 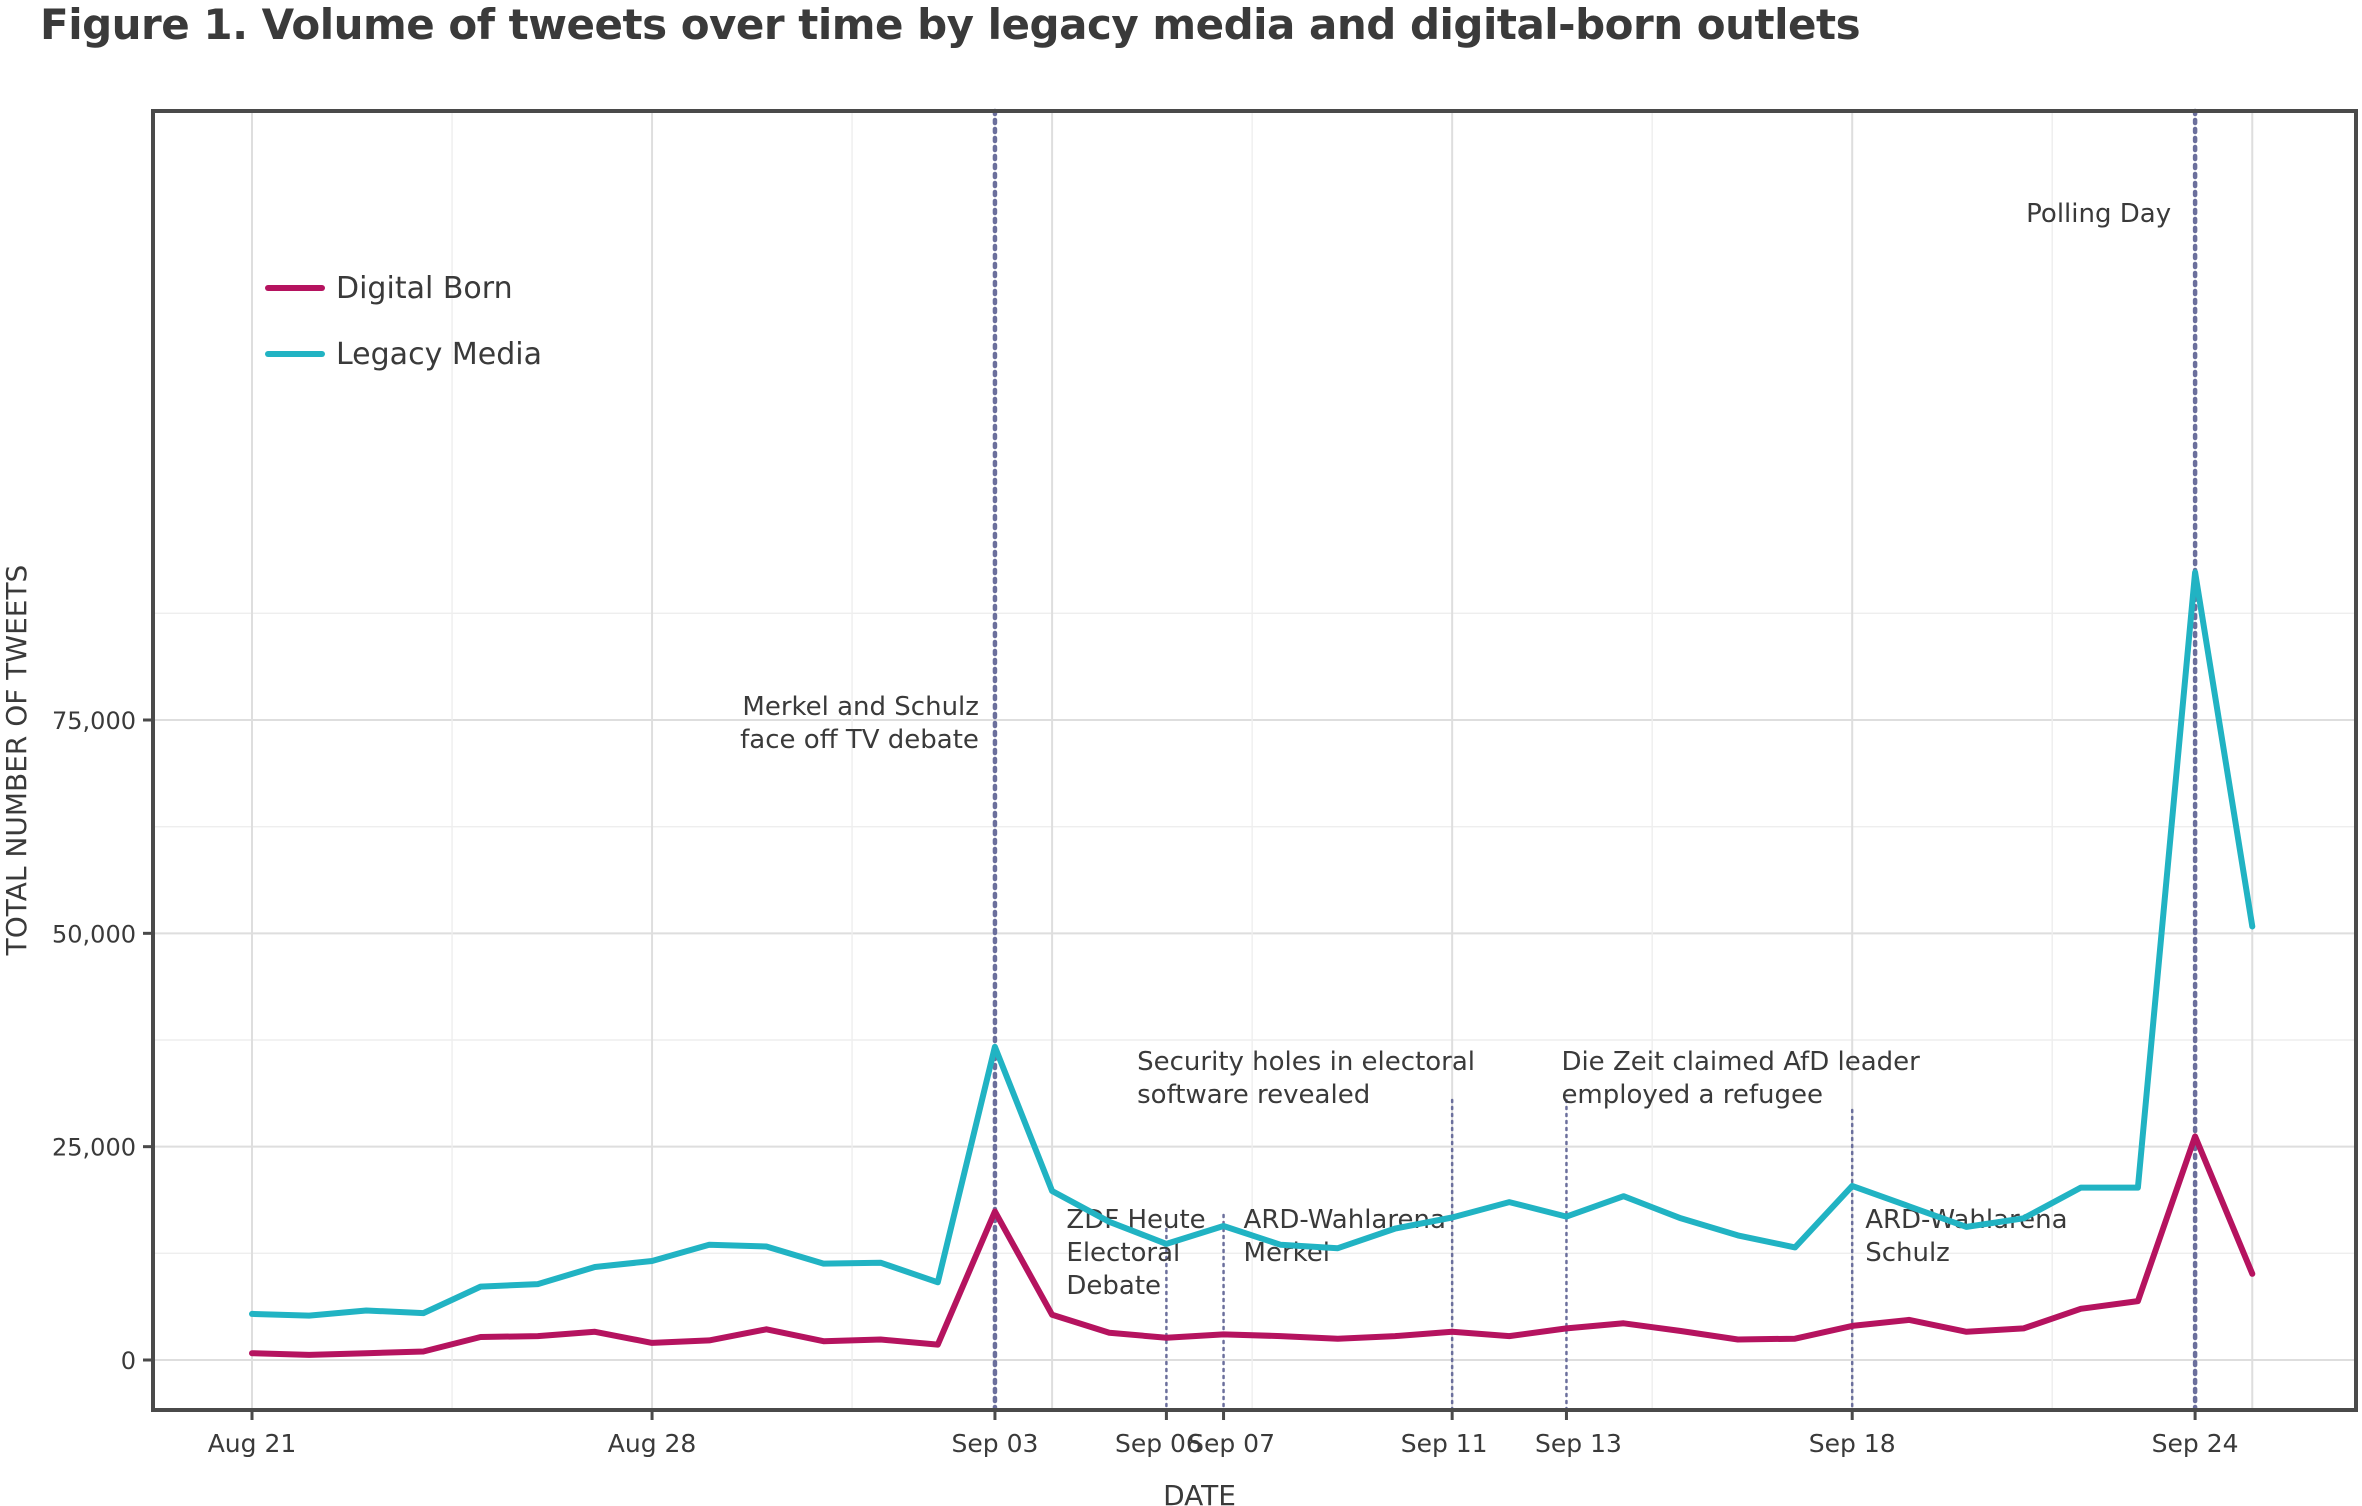 I want to click on x-tick-label: Aug 21, so click(x=252, y=1443).